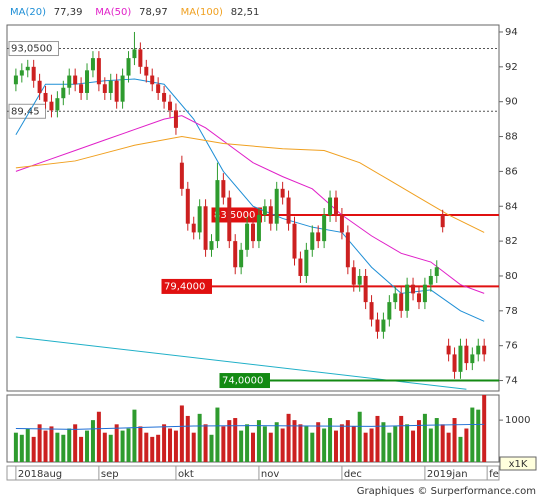 This screenshot has width=545, height=504. Describe the element at coordinates (511, 137) in the screenshot. I see `y-tick-label: 88` at that location.